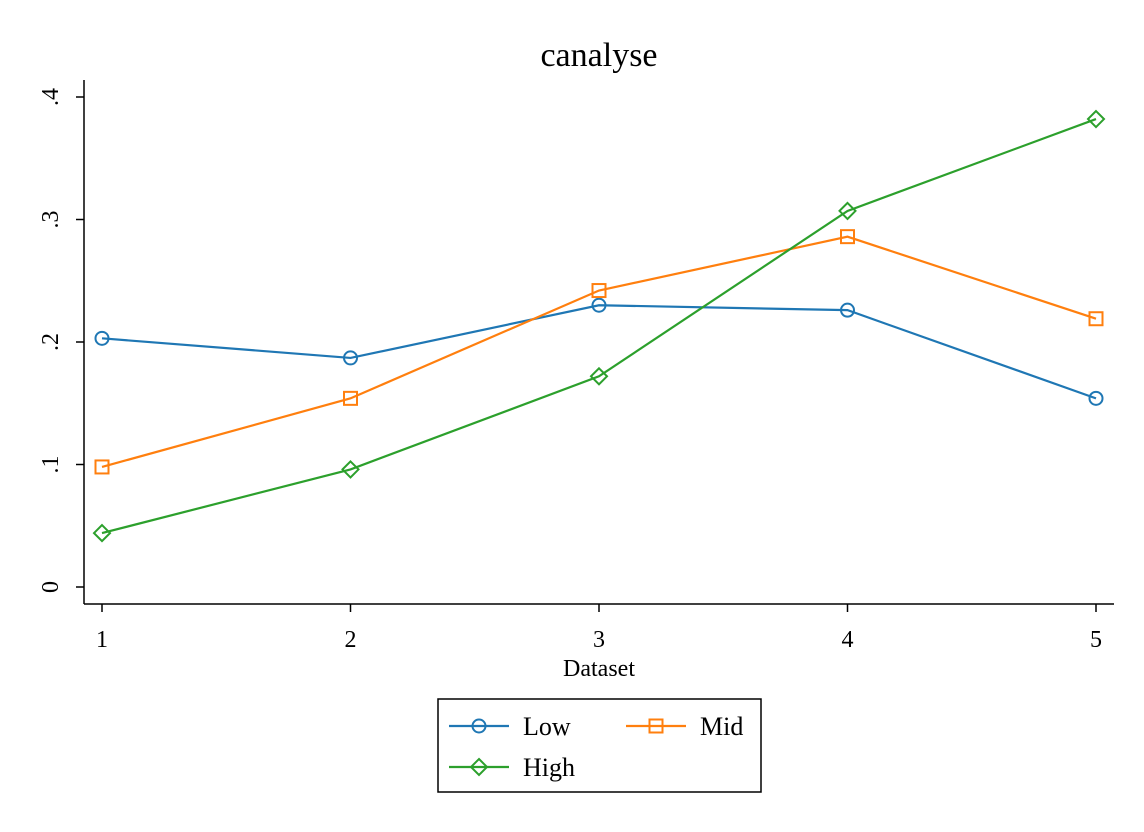 The image size is (1144, 832). I want to click on legend-item-mid: Mid, so click(684, 726).